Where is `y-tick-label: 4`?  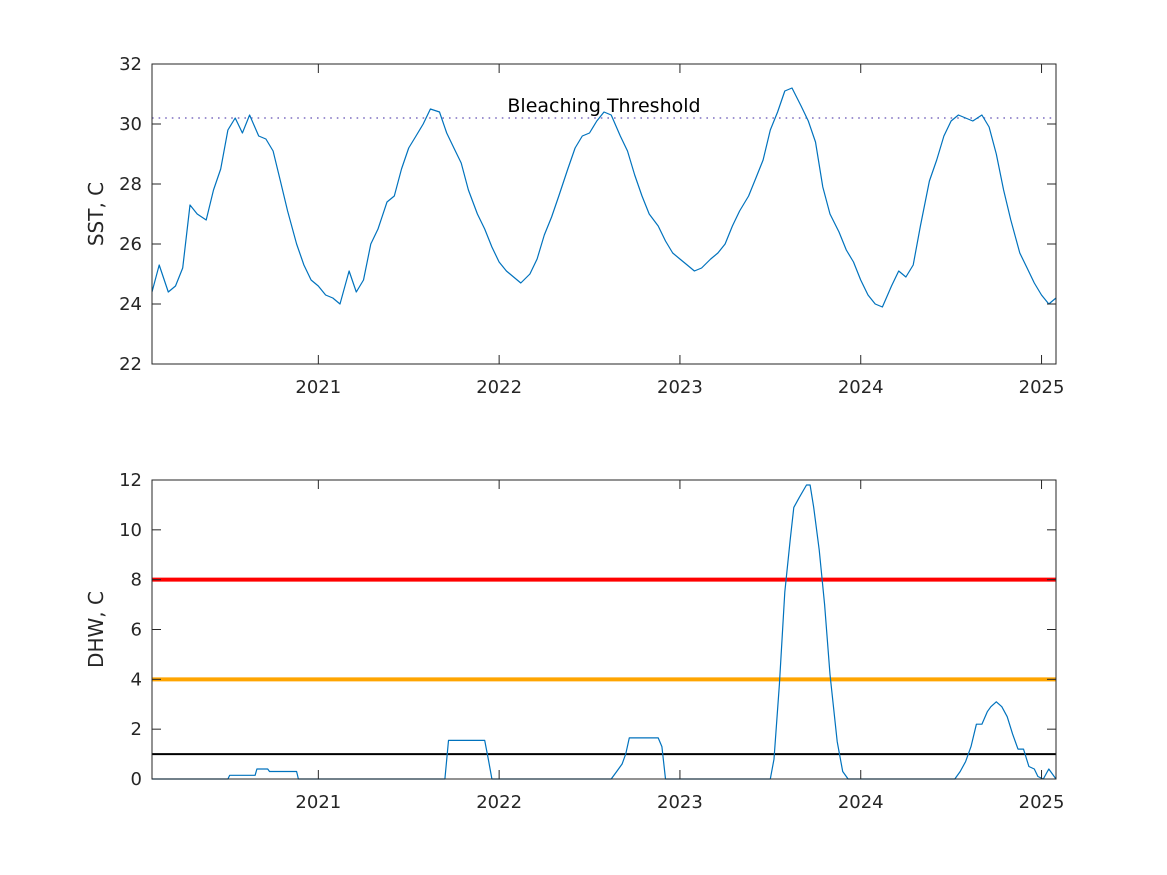
y-tick-label: 4 is located at coordinates (136, 679).